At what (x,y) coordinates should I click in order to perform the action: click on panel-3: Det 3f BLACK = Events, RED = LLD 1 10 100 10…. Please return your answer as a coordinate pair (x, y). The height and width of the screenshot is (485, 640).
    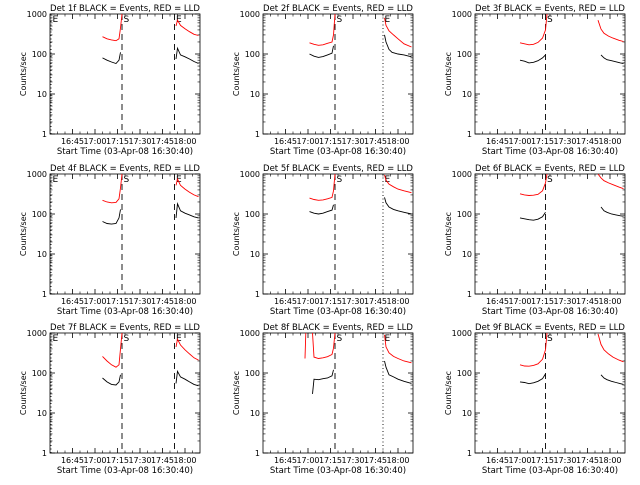
    Looking at the image, I should click on (534, 80).